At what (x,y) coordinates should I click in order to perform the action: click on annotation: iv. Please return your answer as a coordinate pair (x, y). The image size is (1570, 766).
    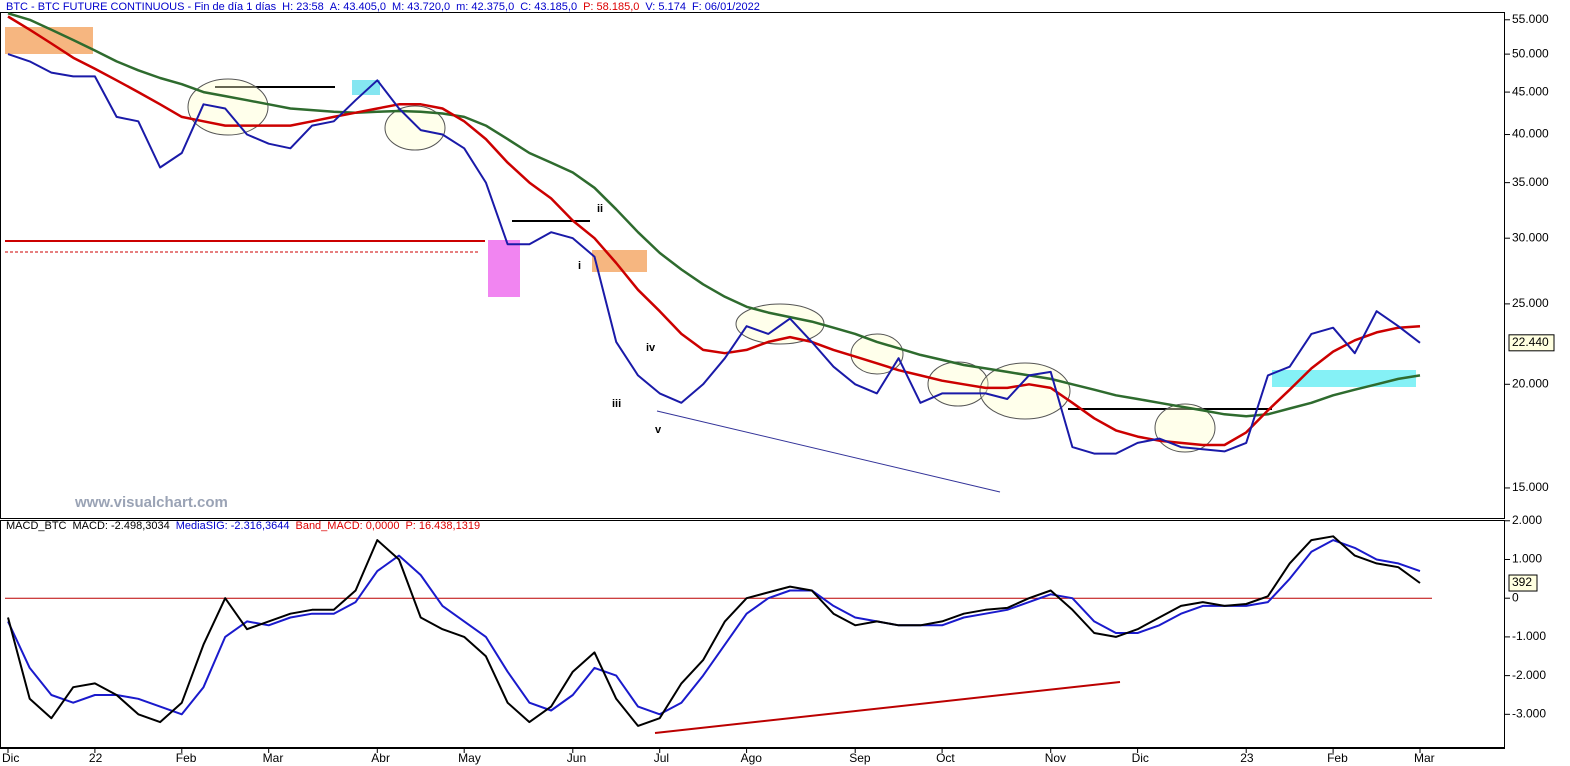
    Looking at the image, I should click on (651, 348).